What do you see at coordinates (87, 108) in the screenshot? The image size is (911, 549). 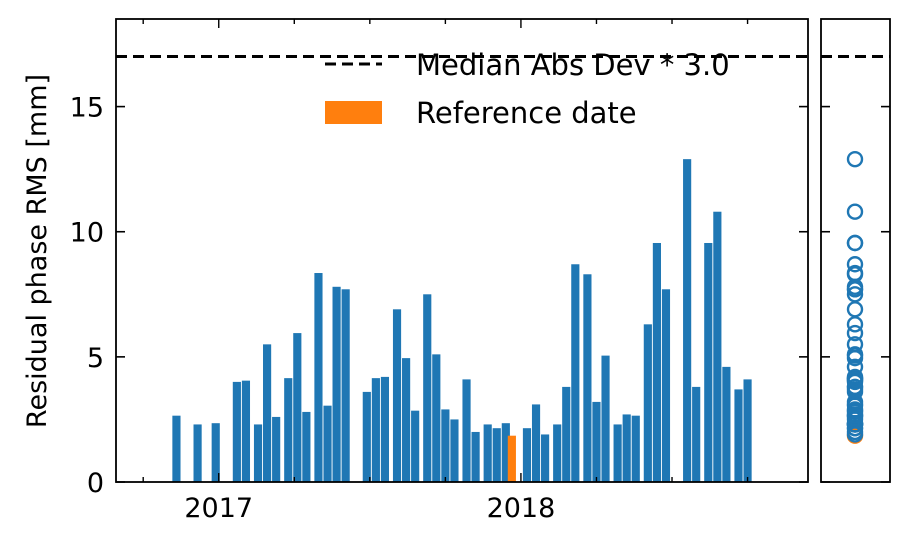 I see `y-tick-label: 15` at bounding box center [87, 108].